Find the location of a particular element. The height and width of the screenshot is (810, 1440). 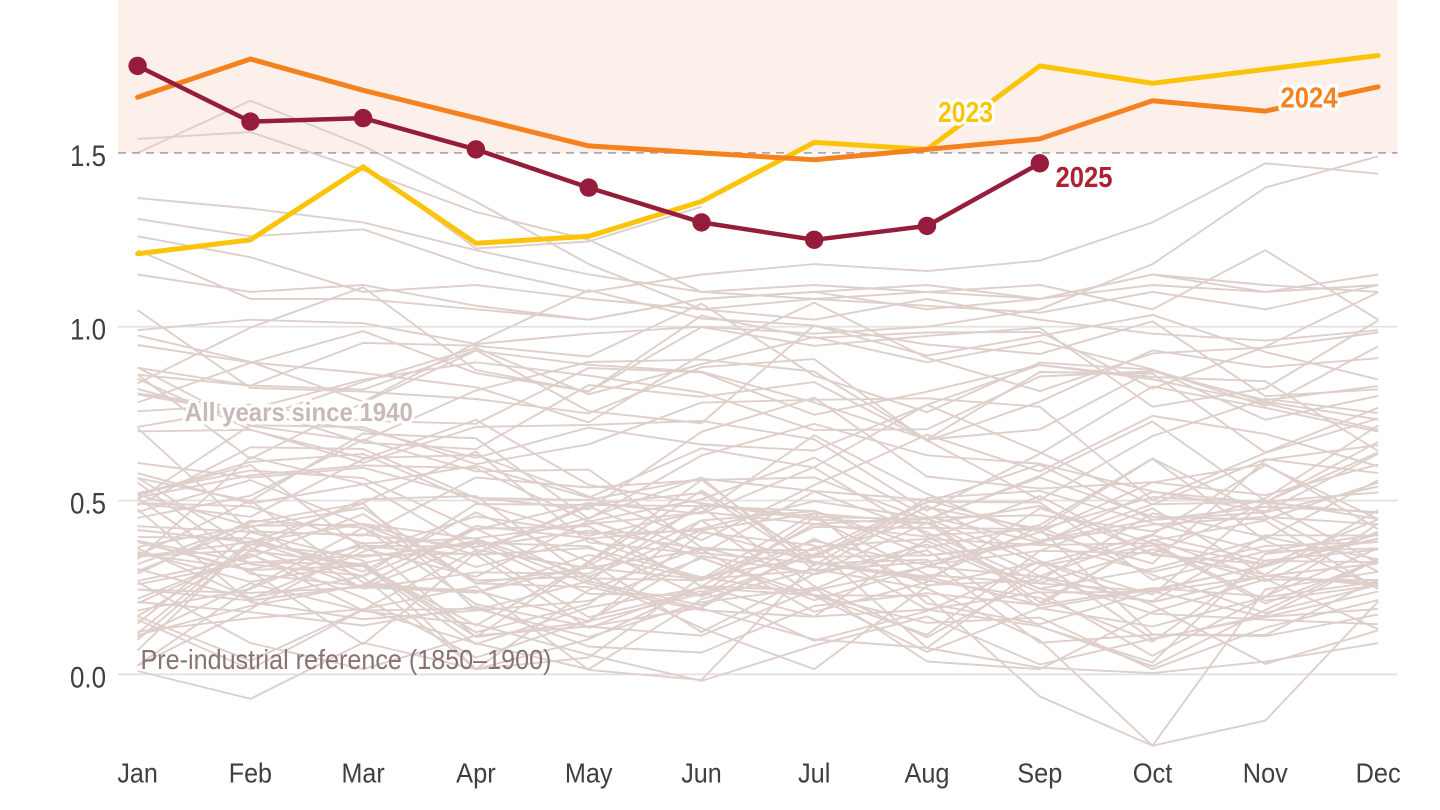

svg-text: 0.0 is located at coordinates (88, 677).